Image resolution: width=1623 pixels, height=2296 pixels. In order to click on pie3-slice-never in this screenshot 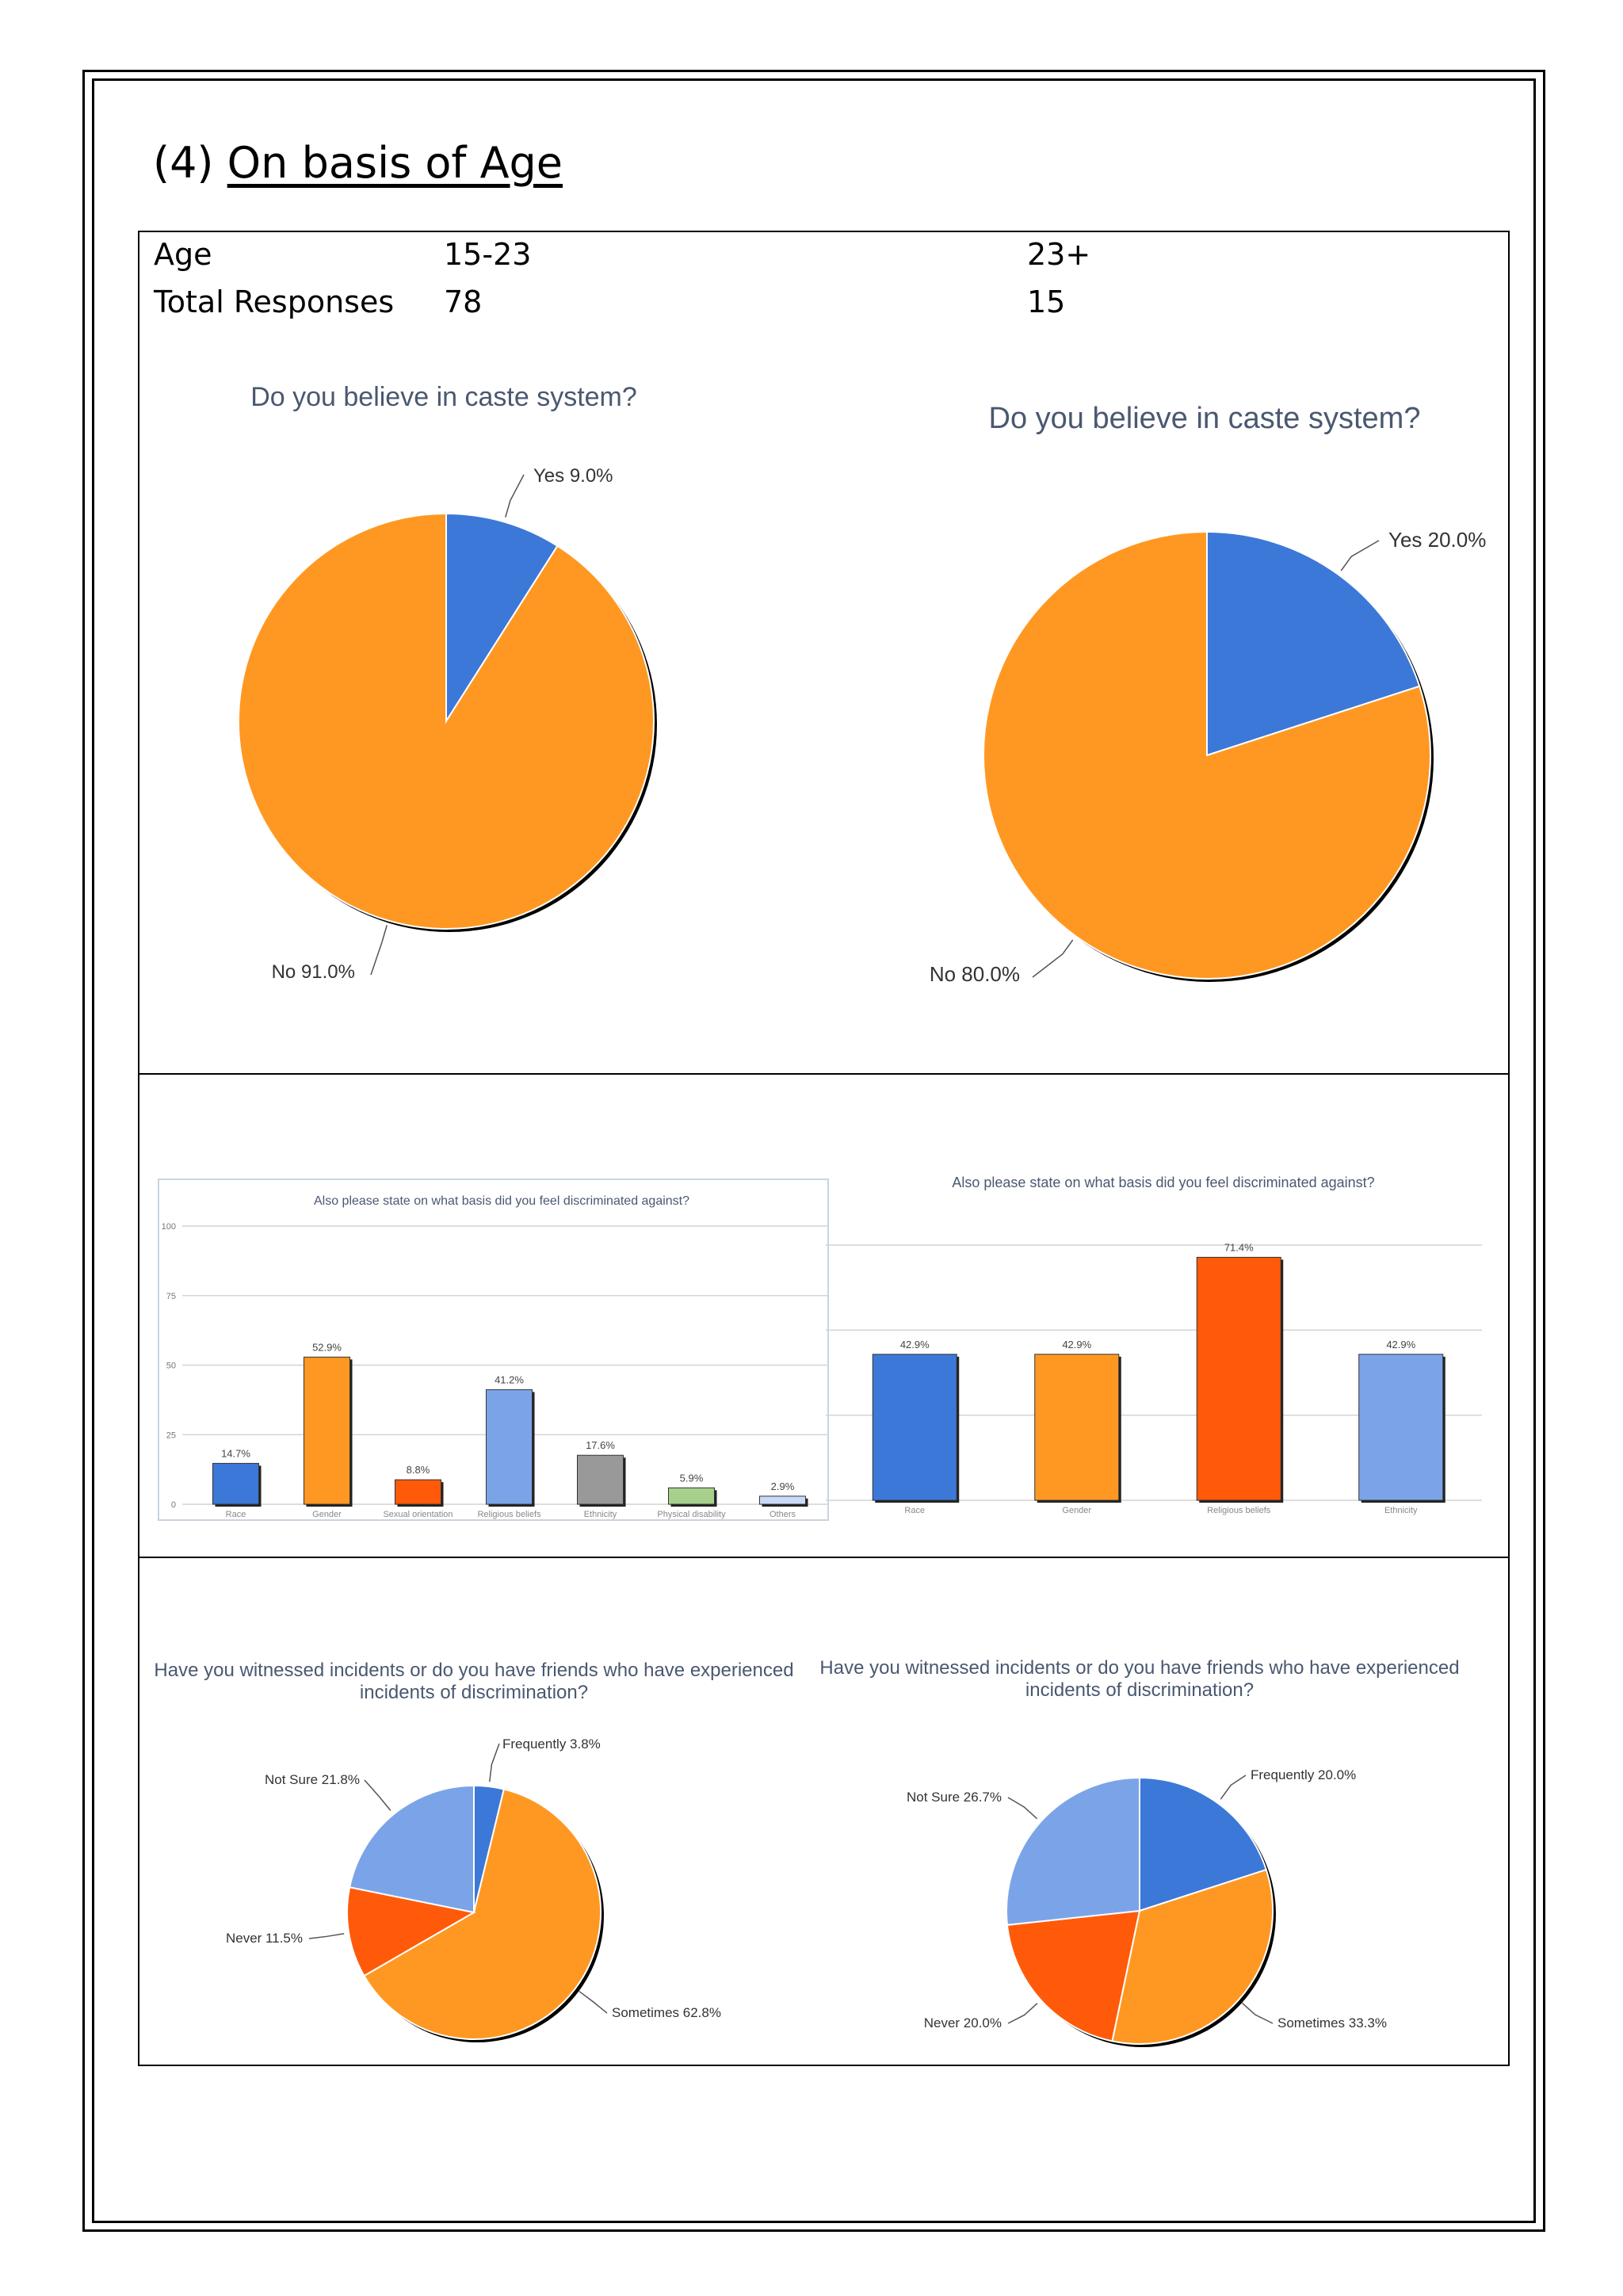, I will do `click(411, 1931)`.